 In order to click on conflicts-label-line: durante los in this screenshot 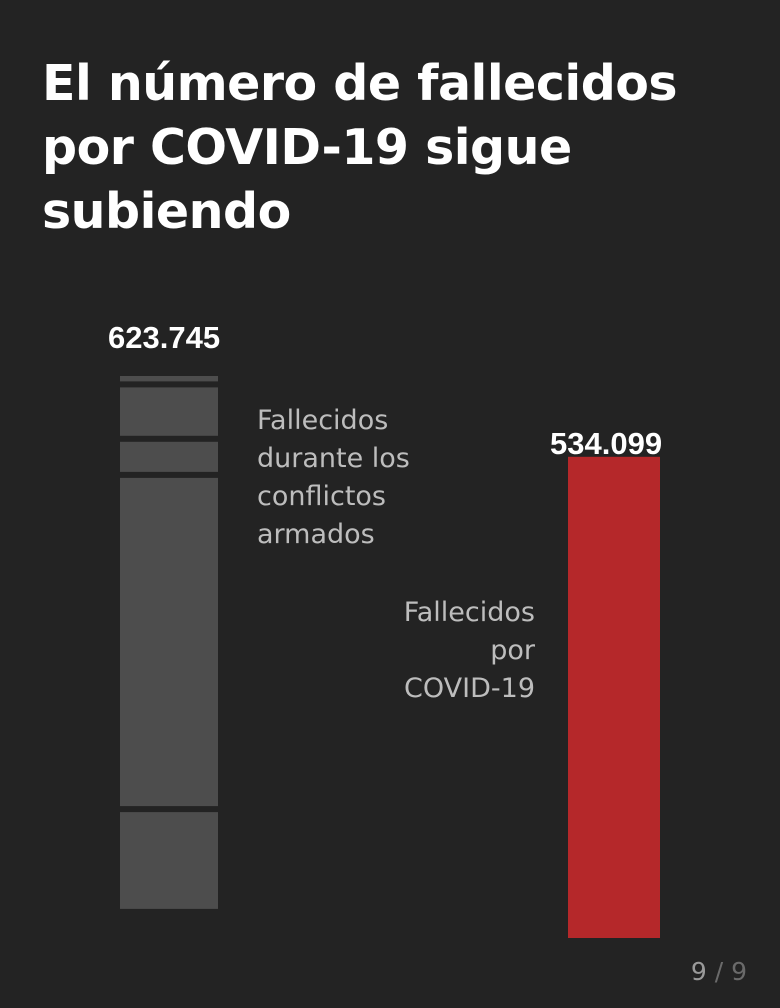, I will do `click(333, 458)`.